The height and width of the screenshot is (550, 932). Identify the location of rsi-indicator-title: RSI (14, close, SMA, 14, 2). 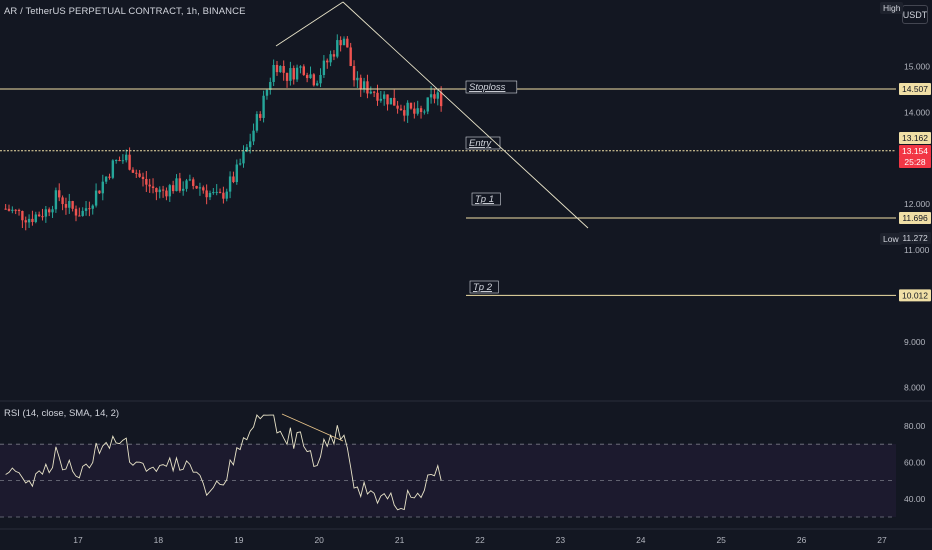
(62, 413).